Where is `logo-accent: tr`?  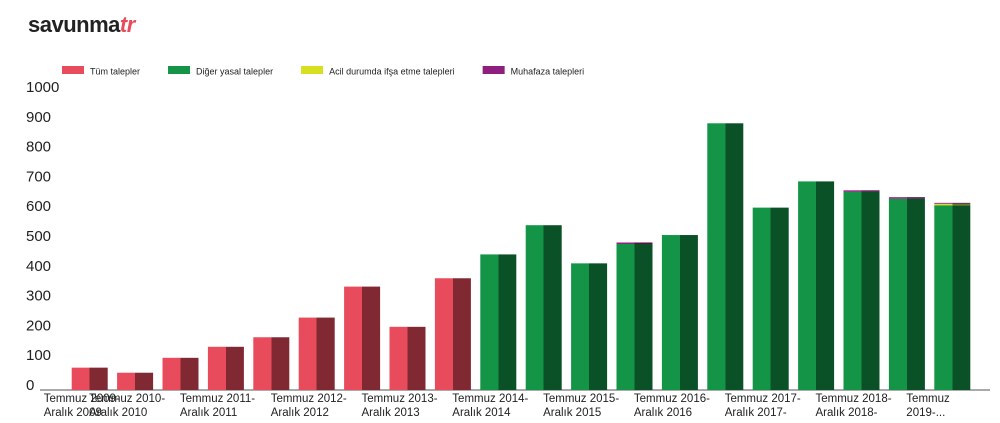
logo-accent: tr is located at coordinates (127, 24).